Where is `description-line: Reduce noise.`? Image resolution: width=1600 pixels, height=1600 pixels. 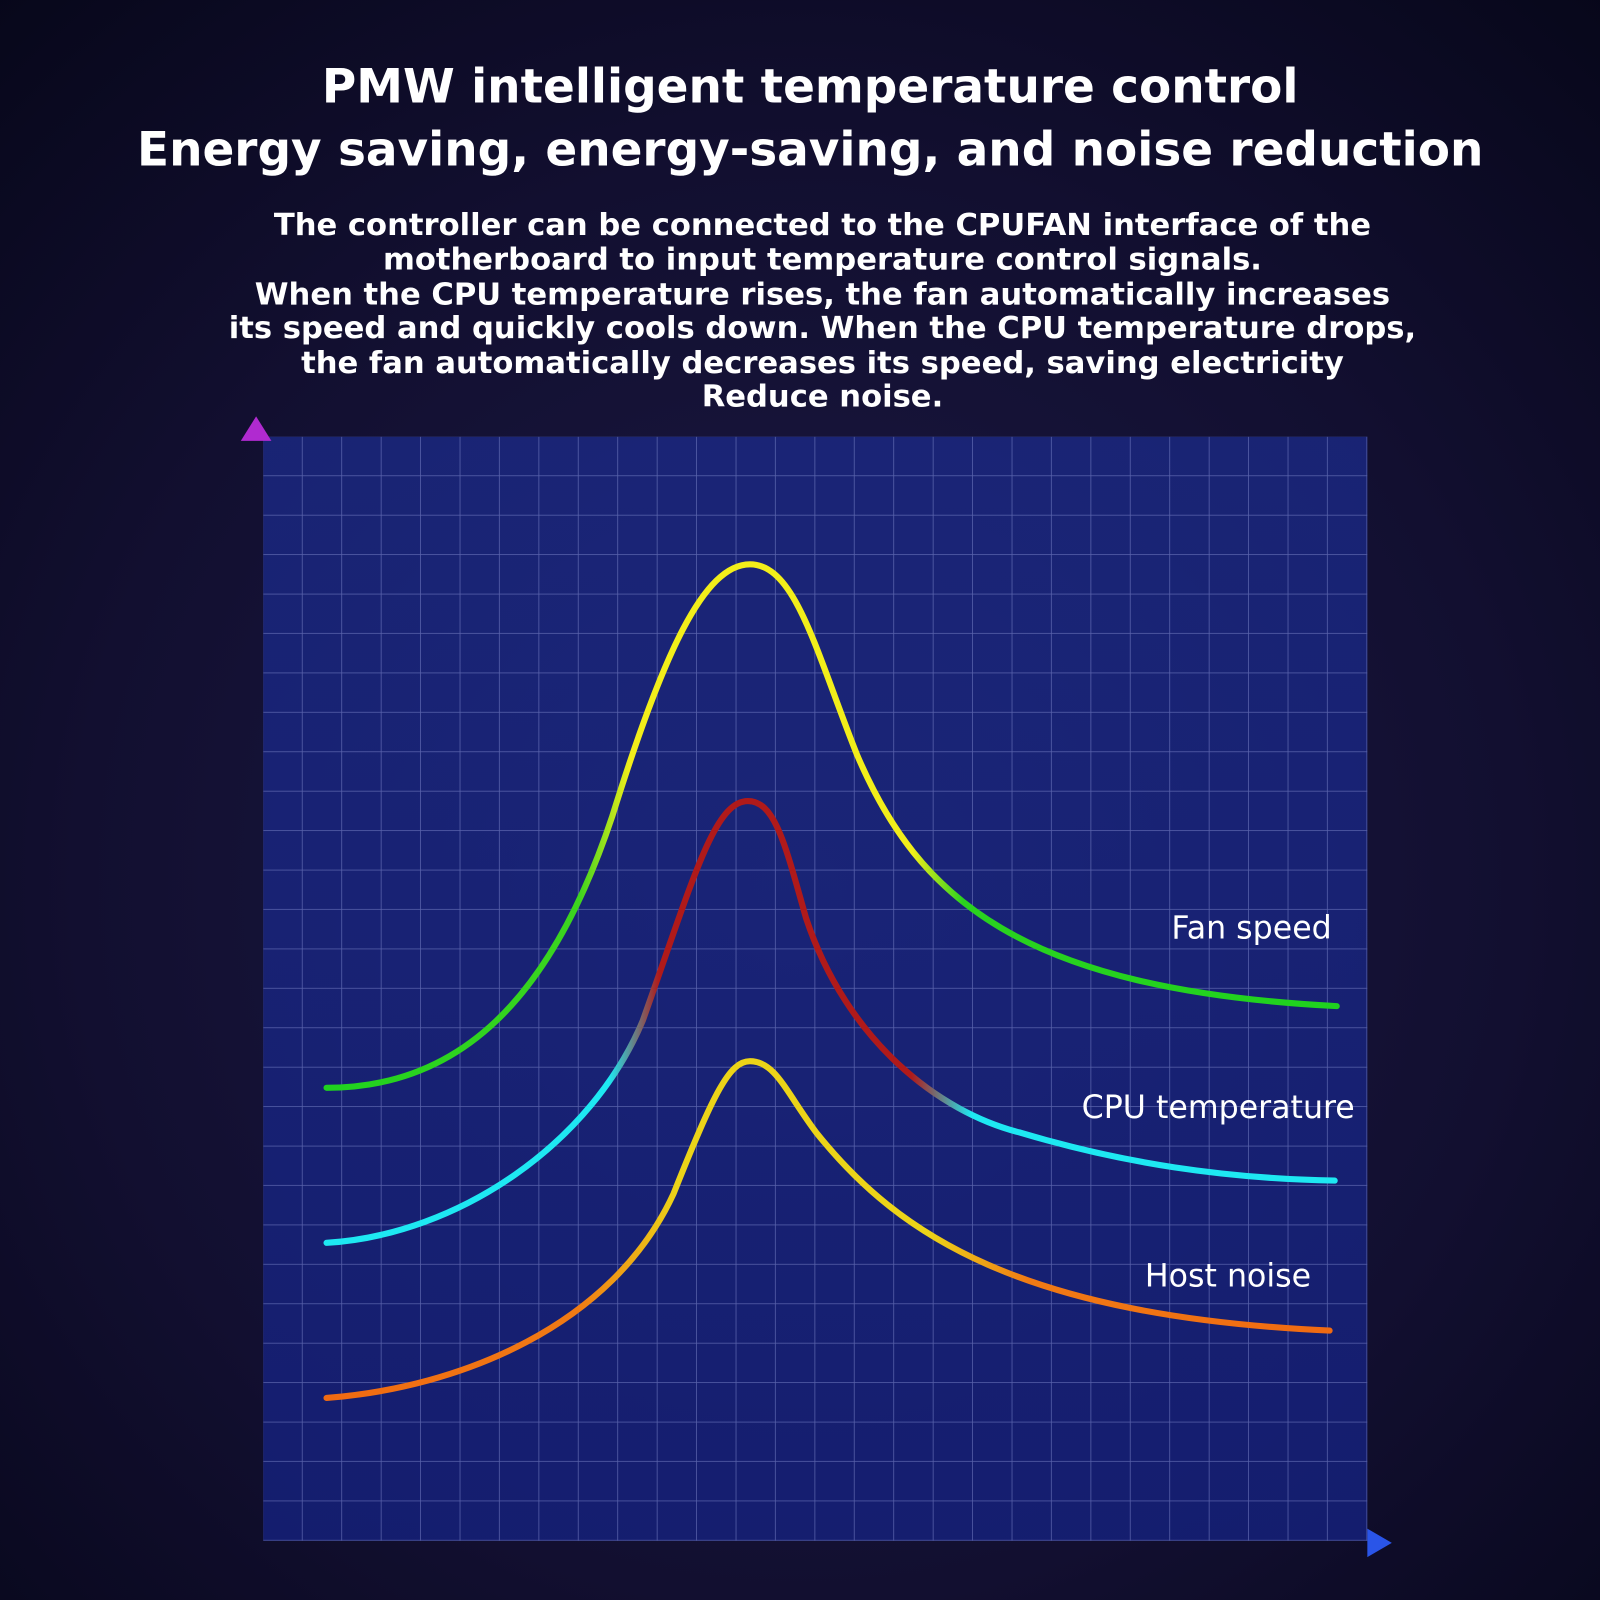
description-line: Reduce noise. is located at coordinates (823, 396).